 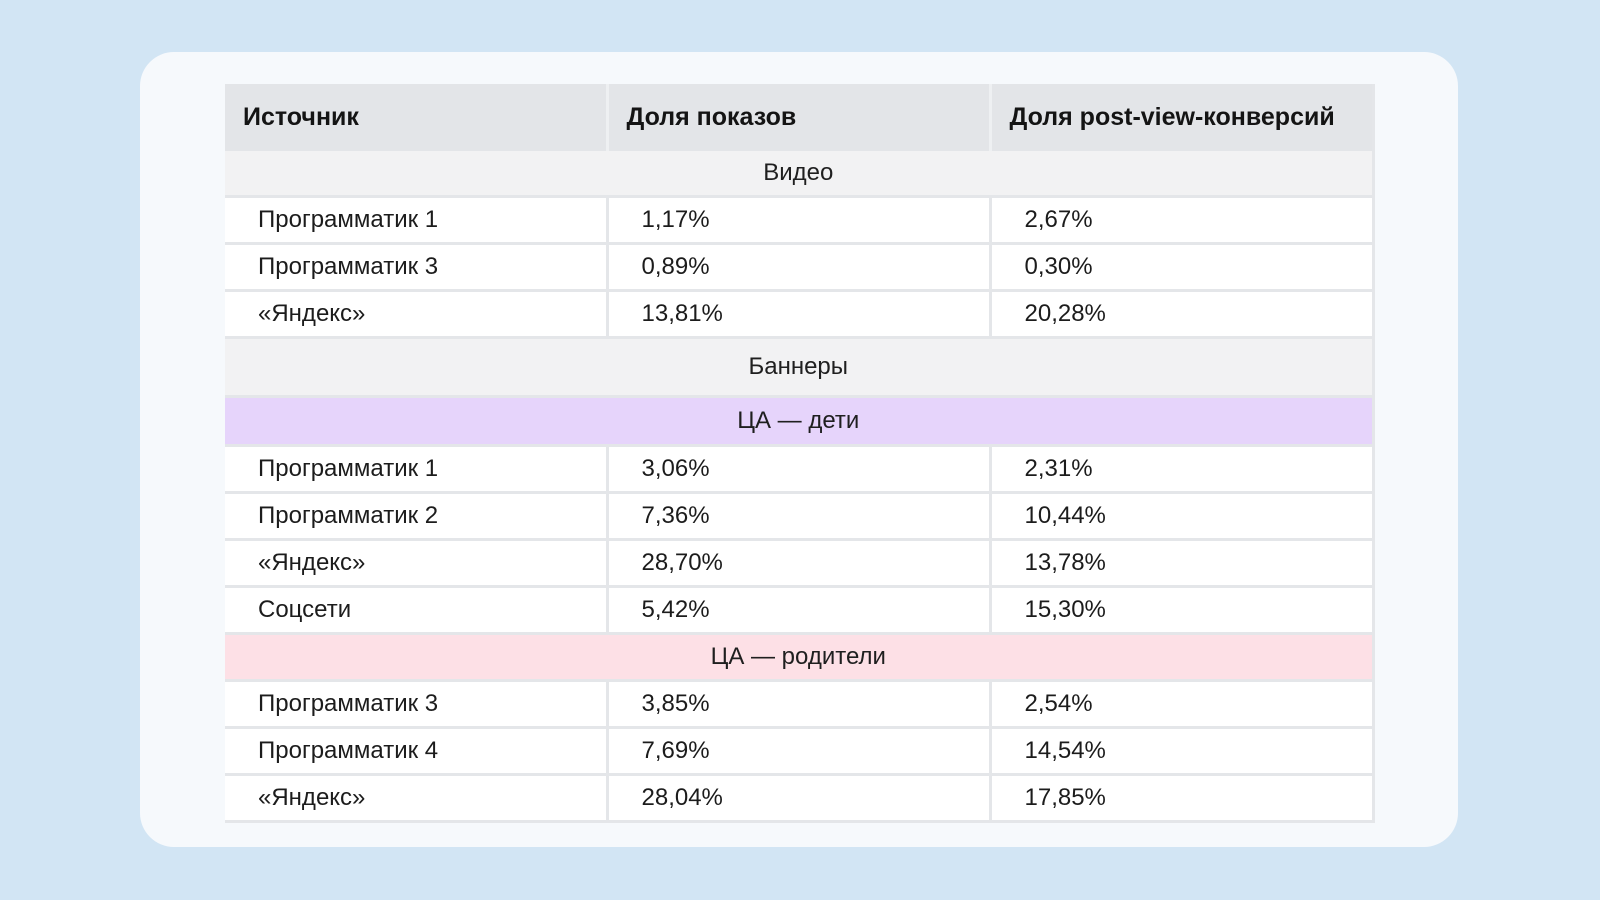 I want to click on header-impressions-share: Доля показов, so click(x=797, y=117).